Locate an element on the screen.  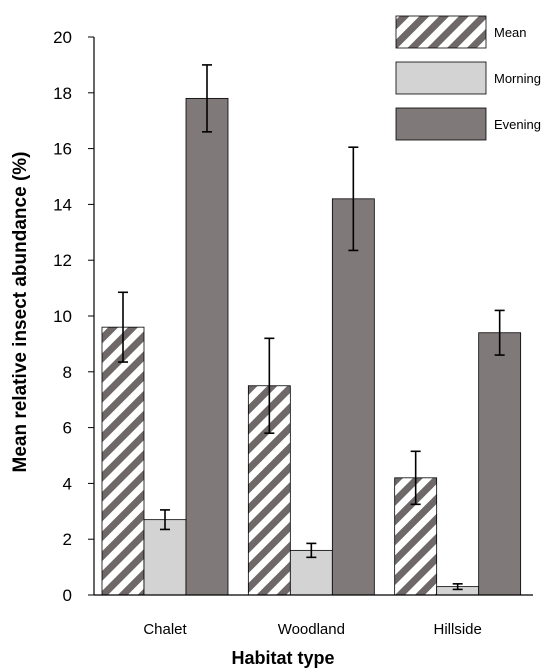
legend-swatch-morning is located at coordinates (441, 78).